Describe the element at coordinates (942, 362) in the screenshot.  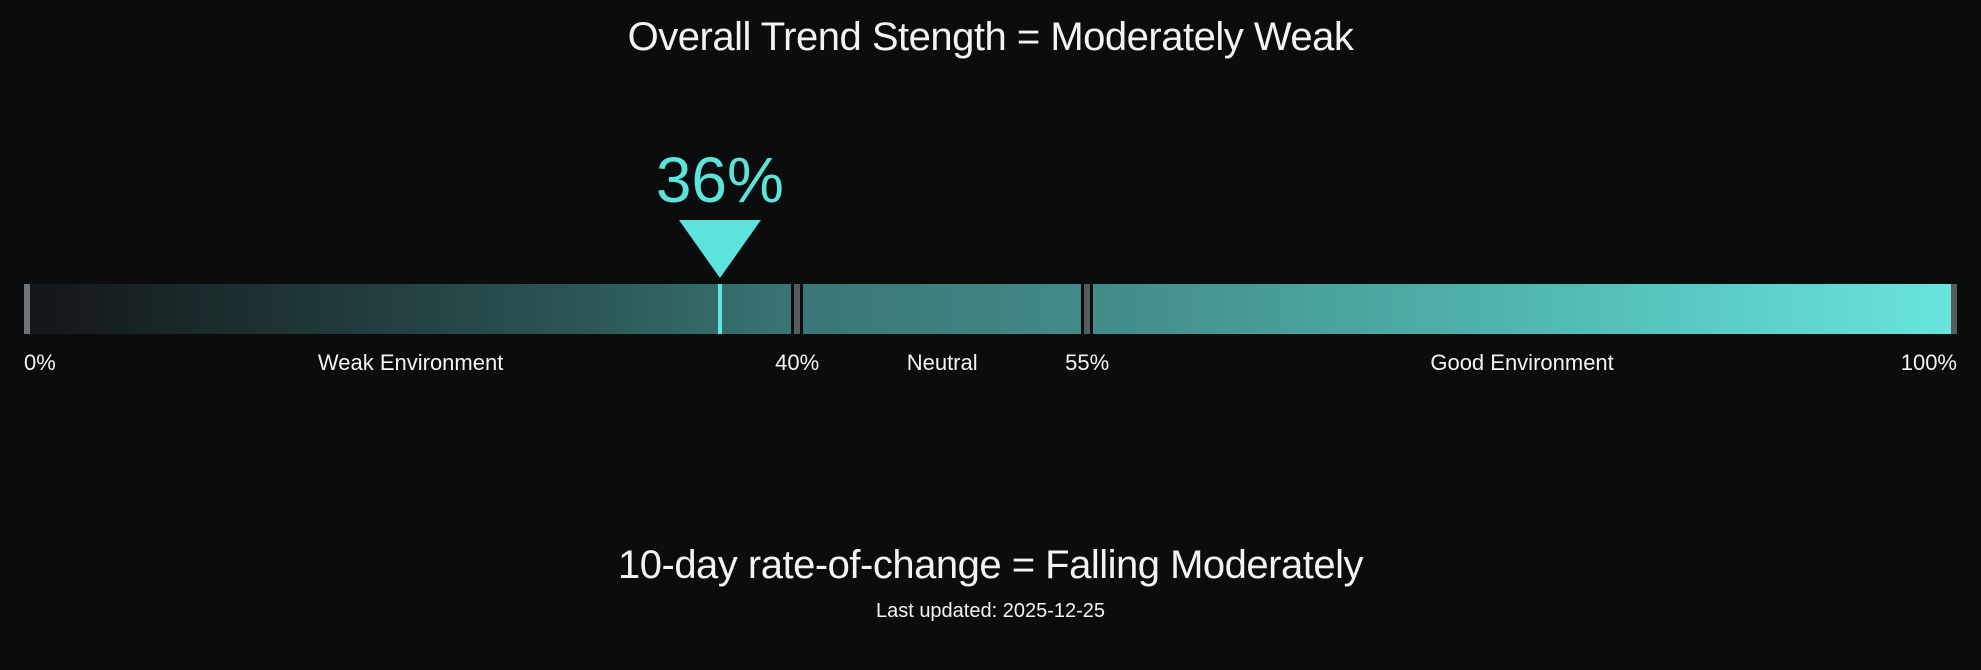
I see `zone-label-neutral: Neutral` at that location.